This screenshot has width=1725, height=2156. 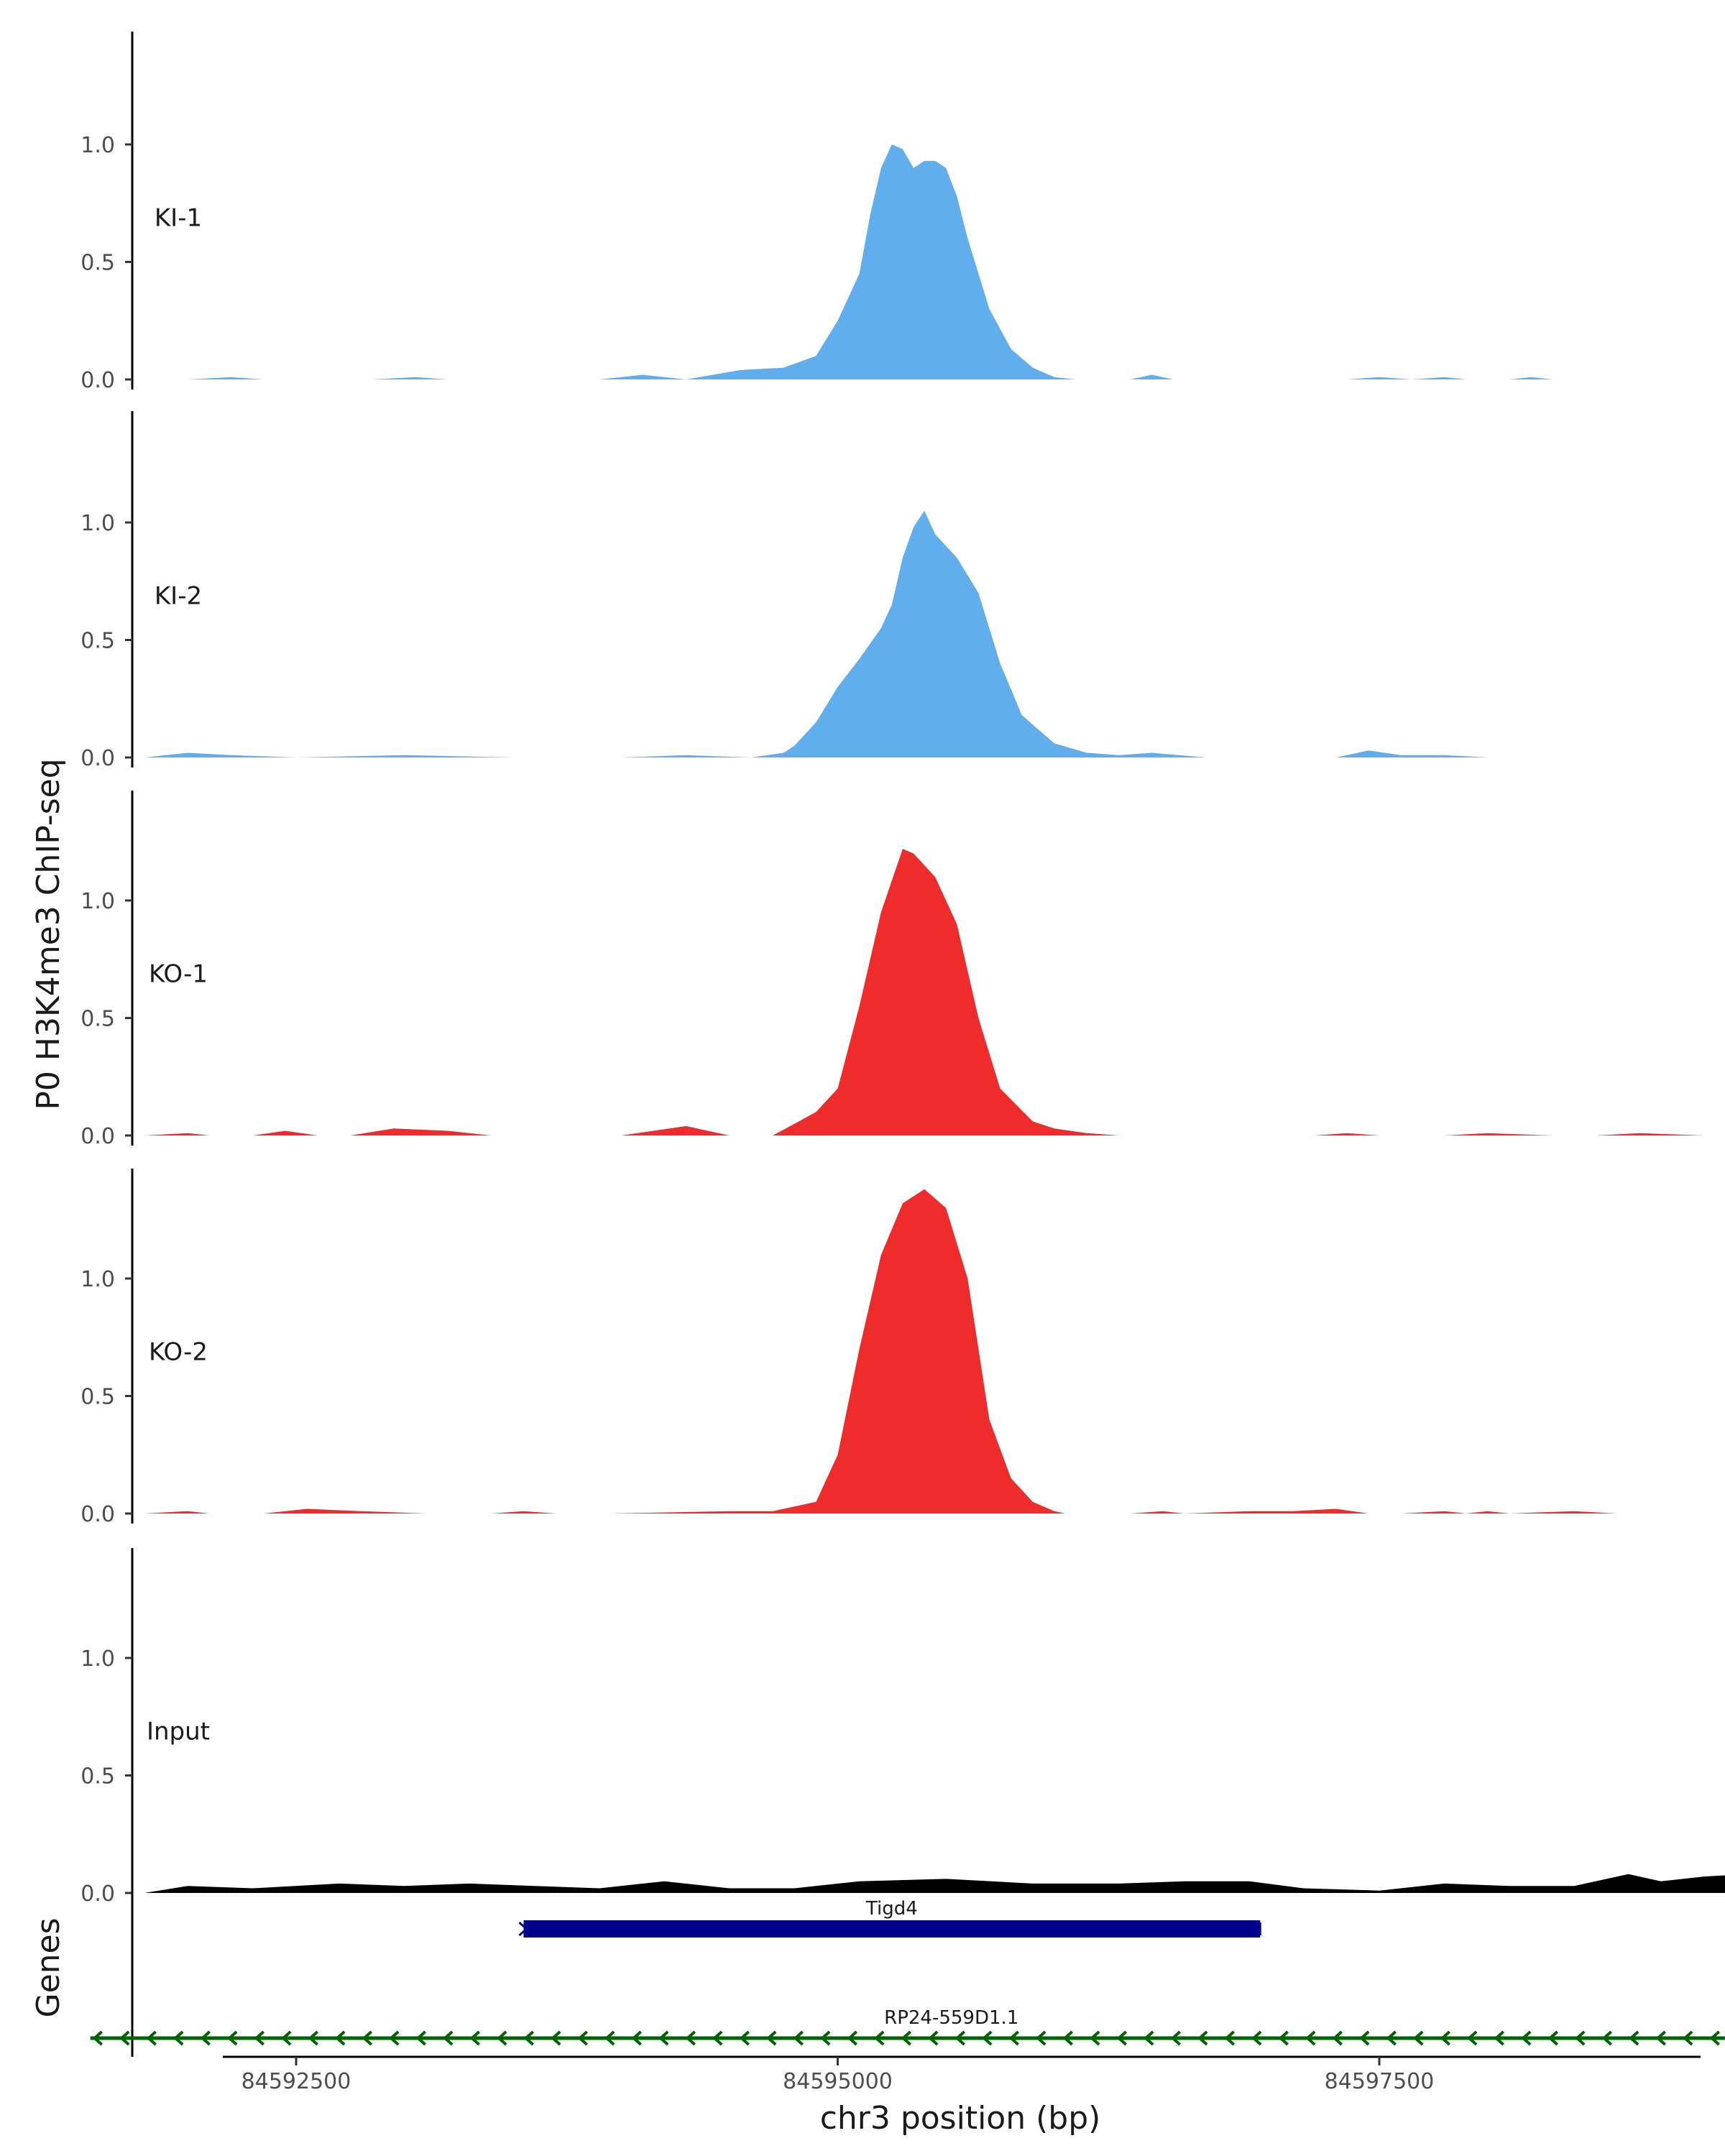 What do you see at coordinates (951, 2018) in the screenshot?
I see `gene-label: RP24-559D1.1` at bounding box center [951, 2018].